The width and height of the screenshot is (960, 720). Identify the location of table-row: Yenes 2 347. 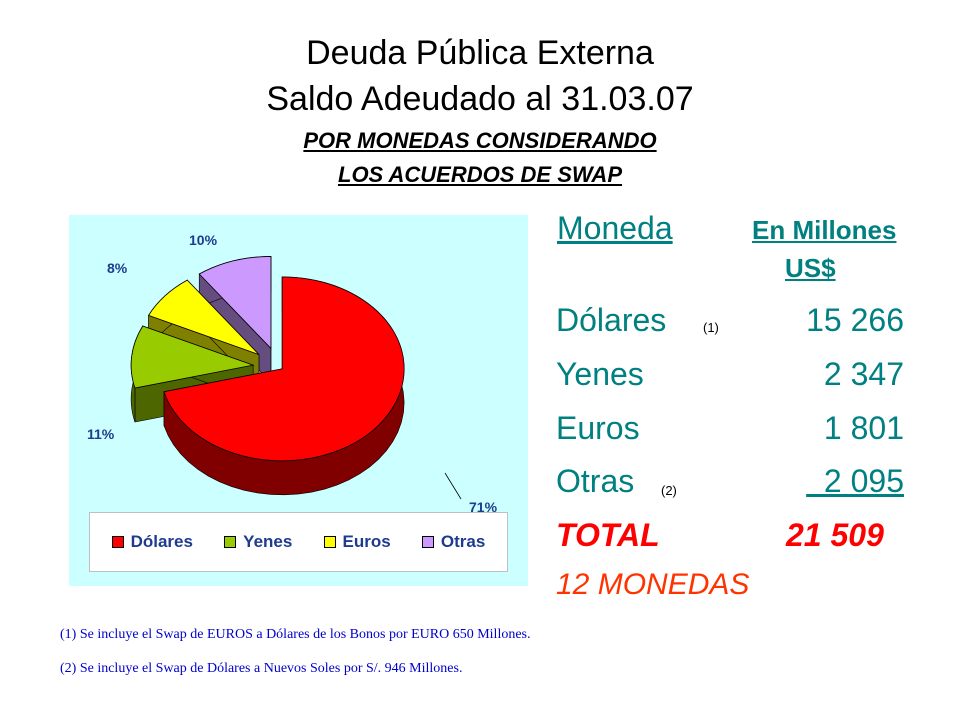
(730, 378).